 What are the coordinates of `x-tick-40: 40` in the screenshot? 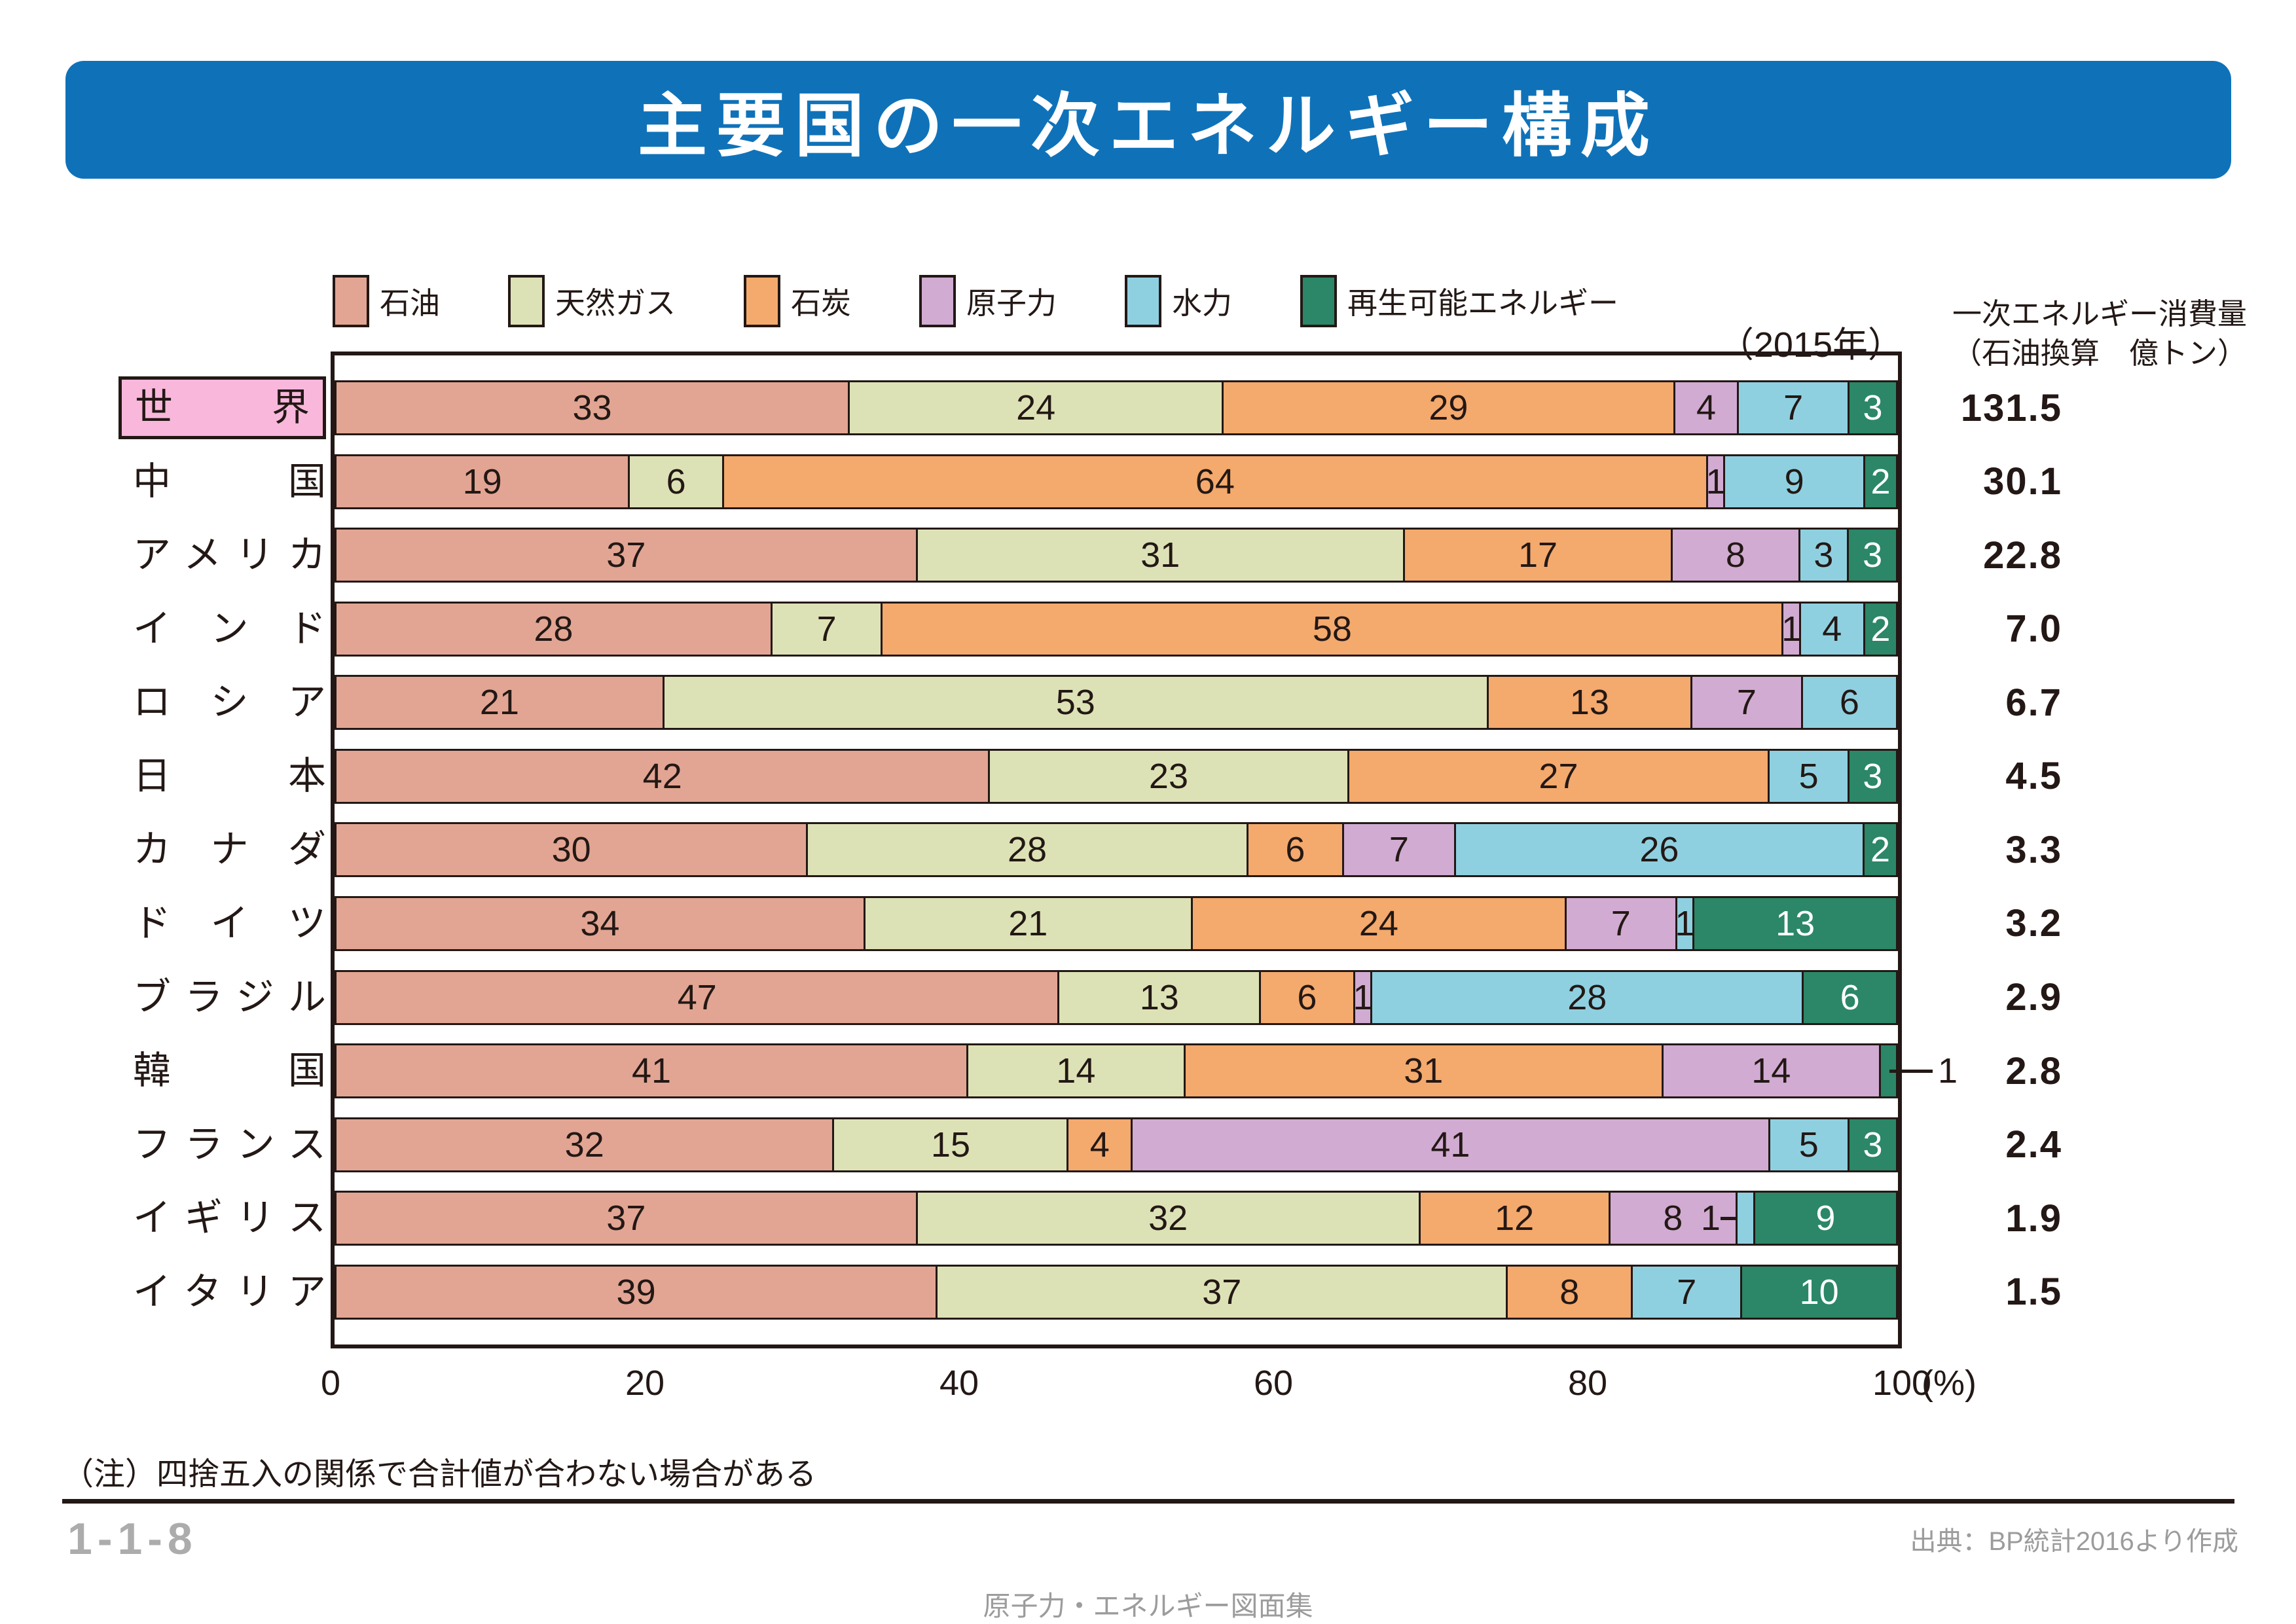 It's located at (959, 1383).